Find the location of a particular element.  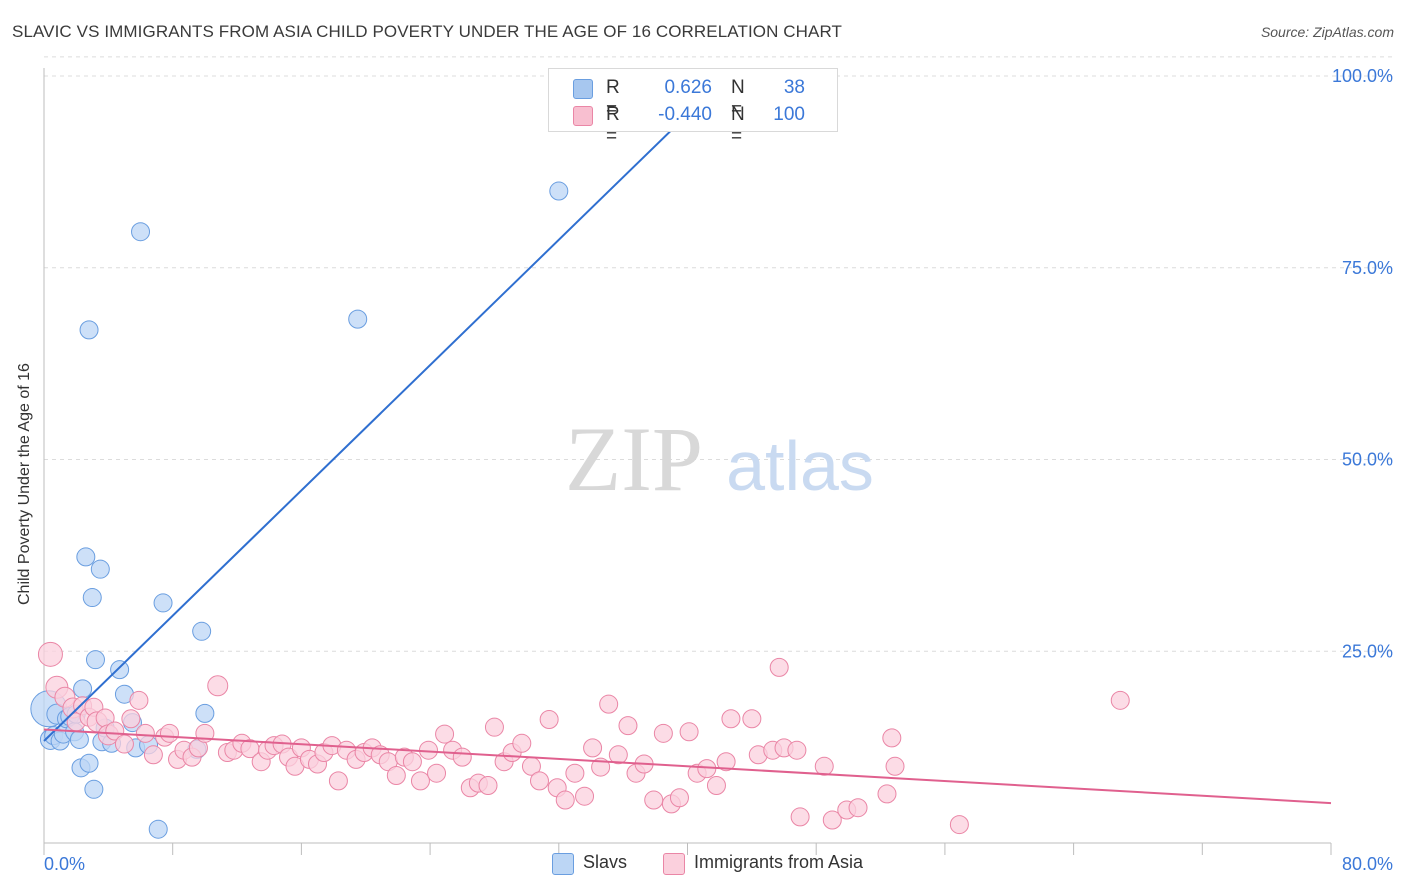

bottom-legend-label-slavs: Slavs is located at coordinates (605, 862).